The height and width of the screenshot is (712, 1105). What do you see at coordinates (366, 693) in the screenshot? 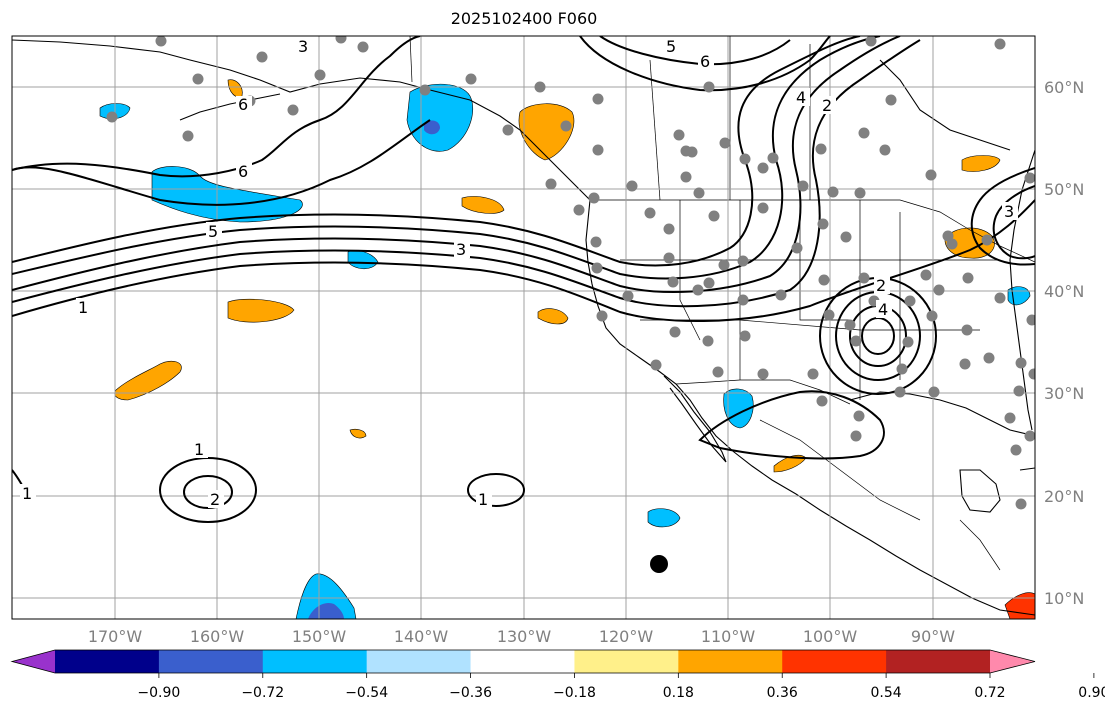
I see `colorbar-tick-label: −0.54` at bounding box center [366, 693].